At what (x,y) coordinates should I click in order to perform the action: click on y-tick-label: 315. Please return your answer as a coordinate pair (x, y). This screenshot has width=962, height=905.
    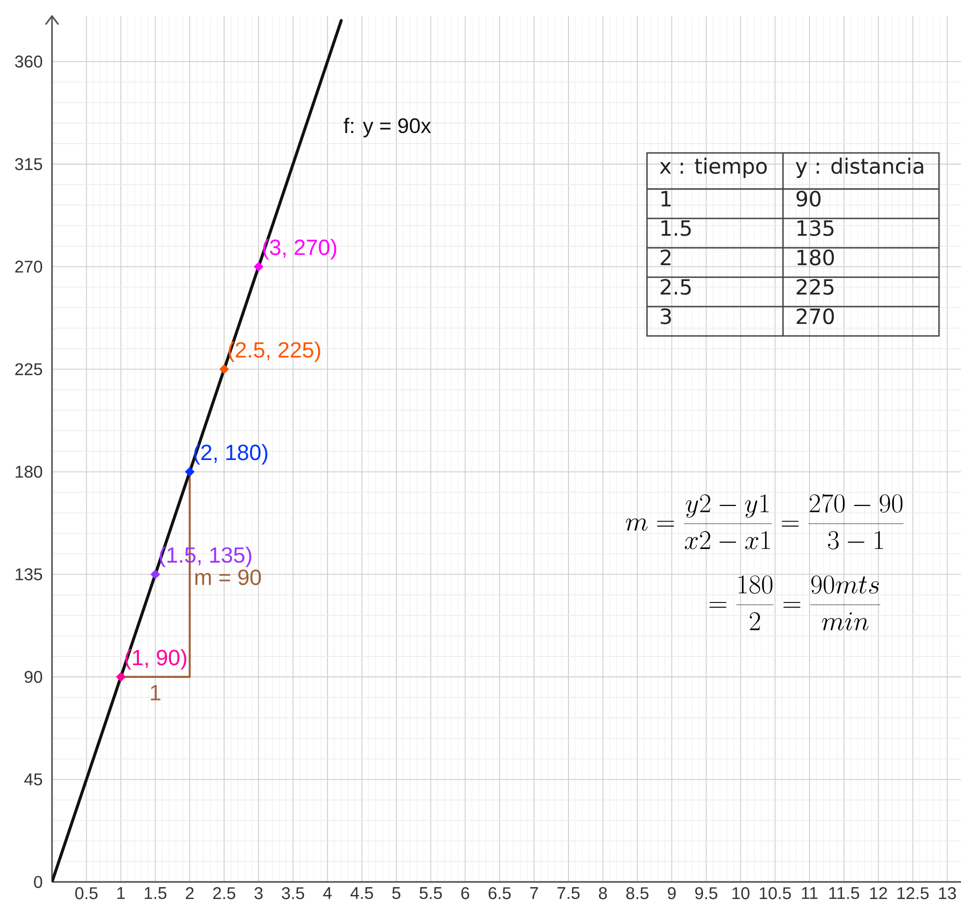
    Looking at the image, I should click on (28, 164).